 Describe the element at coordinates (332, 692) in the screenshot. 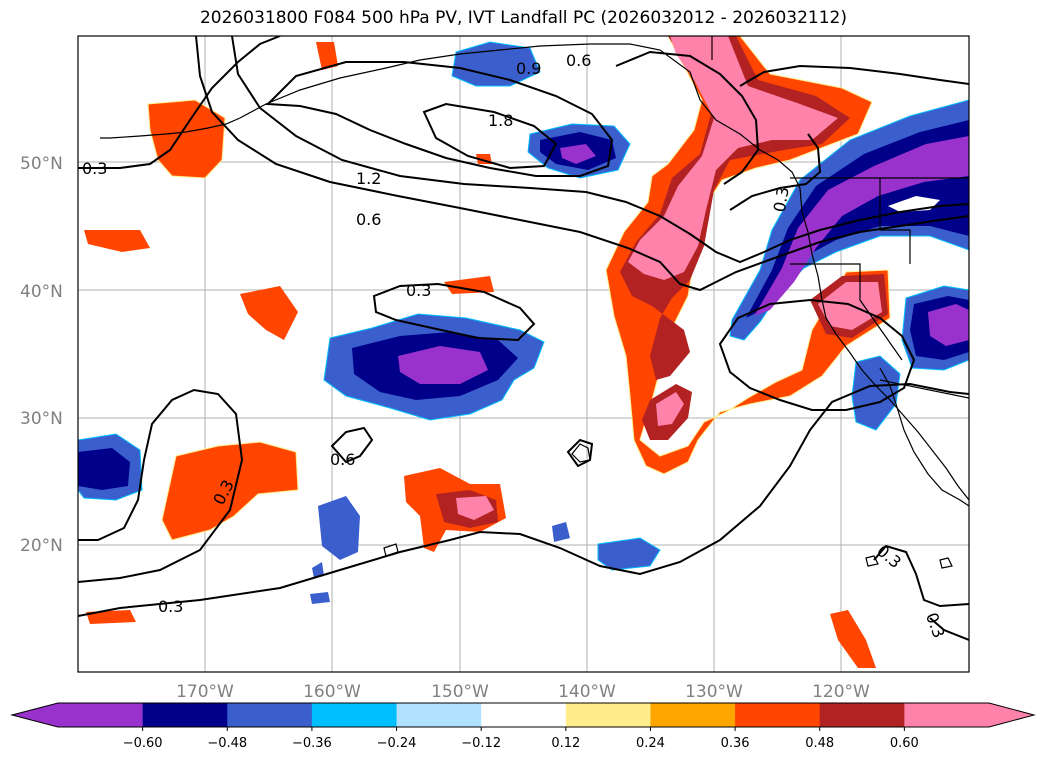

I see `lon-label: 160°W` at that location.